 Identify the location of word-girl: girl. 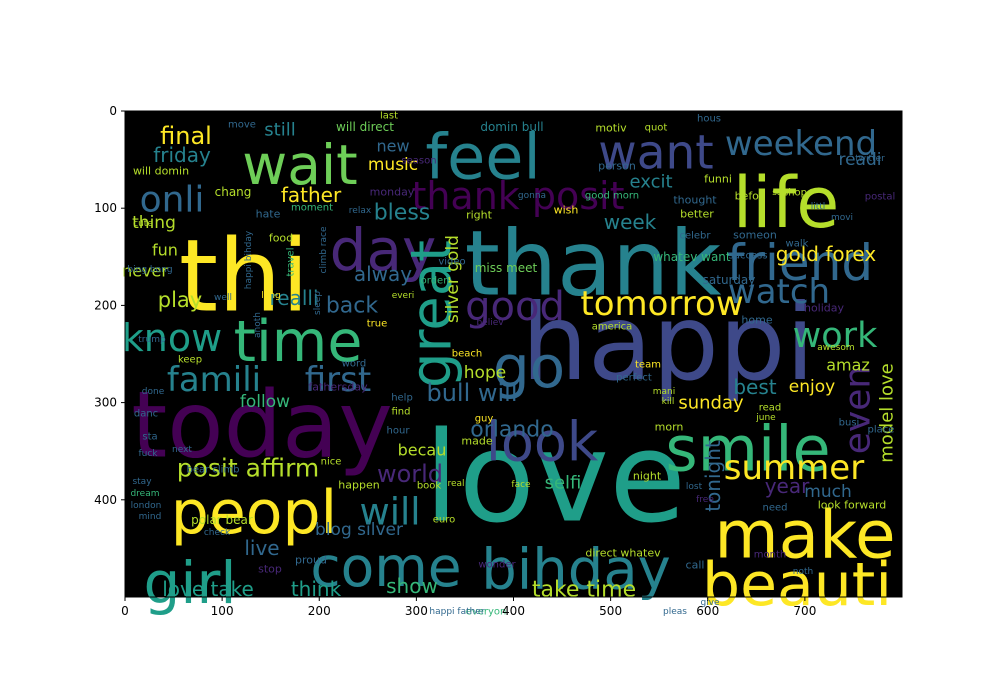
(190, 583).